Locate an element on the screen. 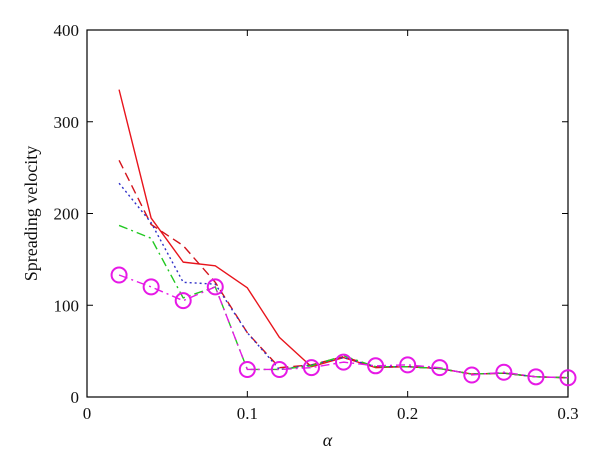  y-axis-label: Spreading velocity is located at coordinates (31, 213).